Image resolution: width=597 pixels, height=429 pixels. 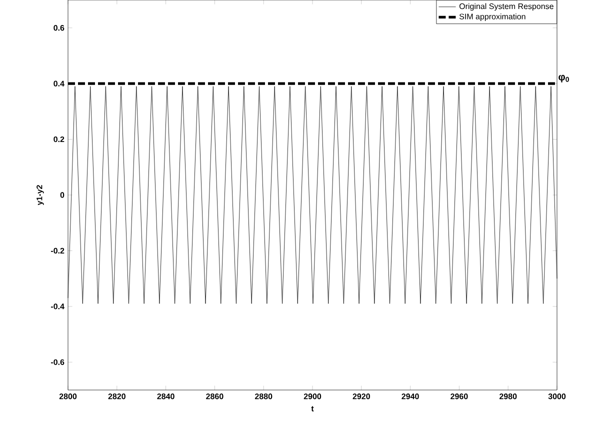 I want to click on x-tick-label: 2820, so click(x=117, y=397).